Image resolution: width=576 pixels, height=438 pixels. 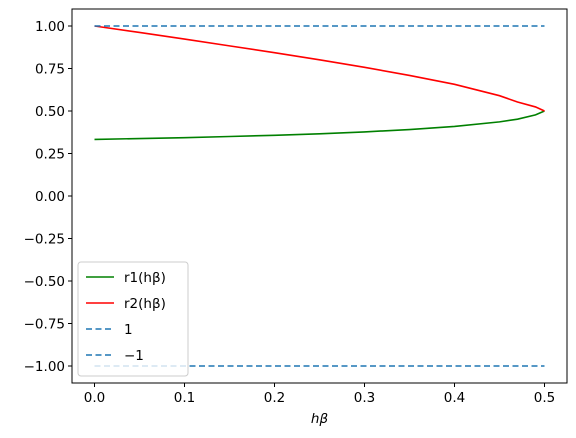 I want to click on y-tick-label: −0.25, so click(x=44, y=240).